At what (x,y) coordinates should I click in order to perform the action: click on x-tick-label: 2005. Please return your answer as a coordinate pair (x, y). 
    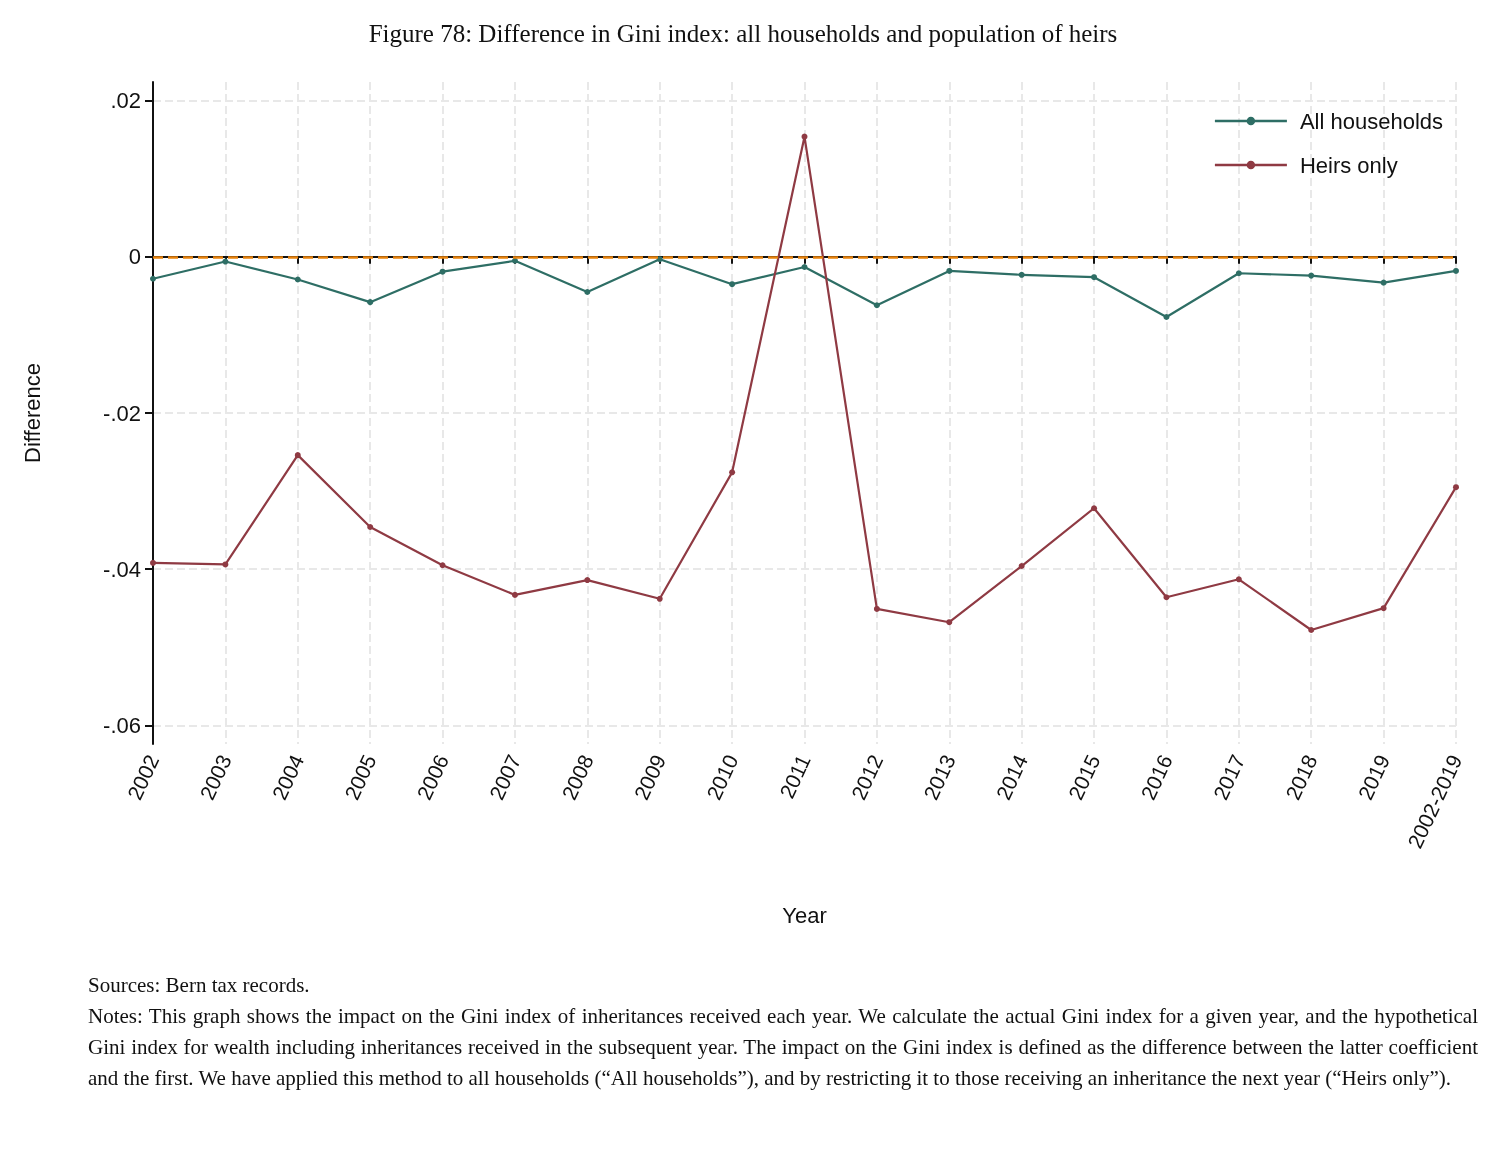
    Looking at the image, I should click on (360, 777).